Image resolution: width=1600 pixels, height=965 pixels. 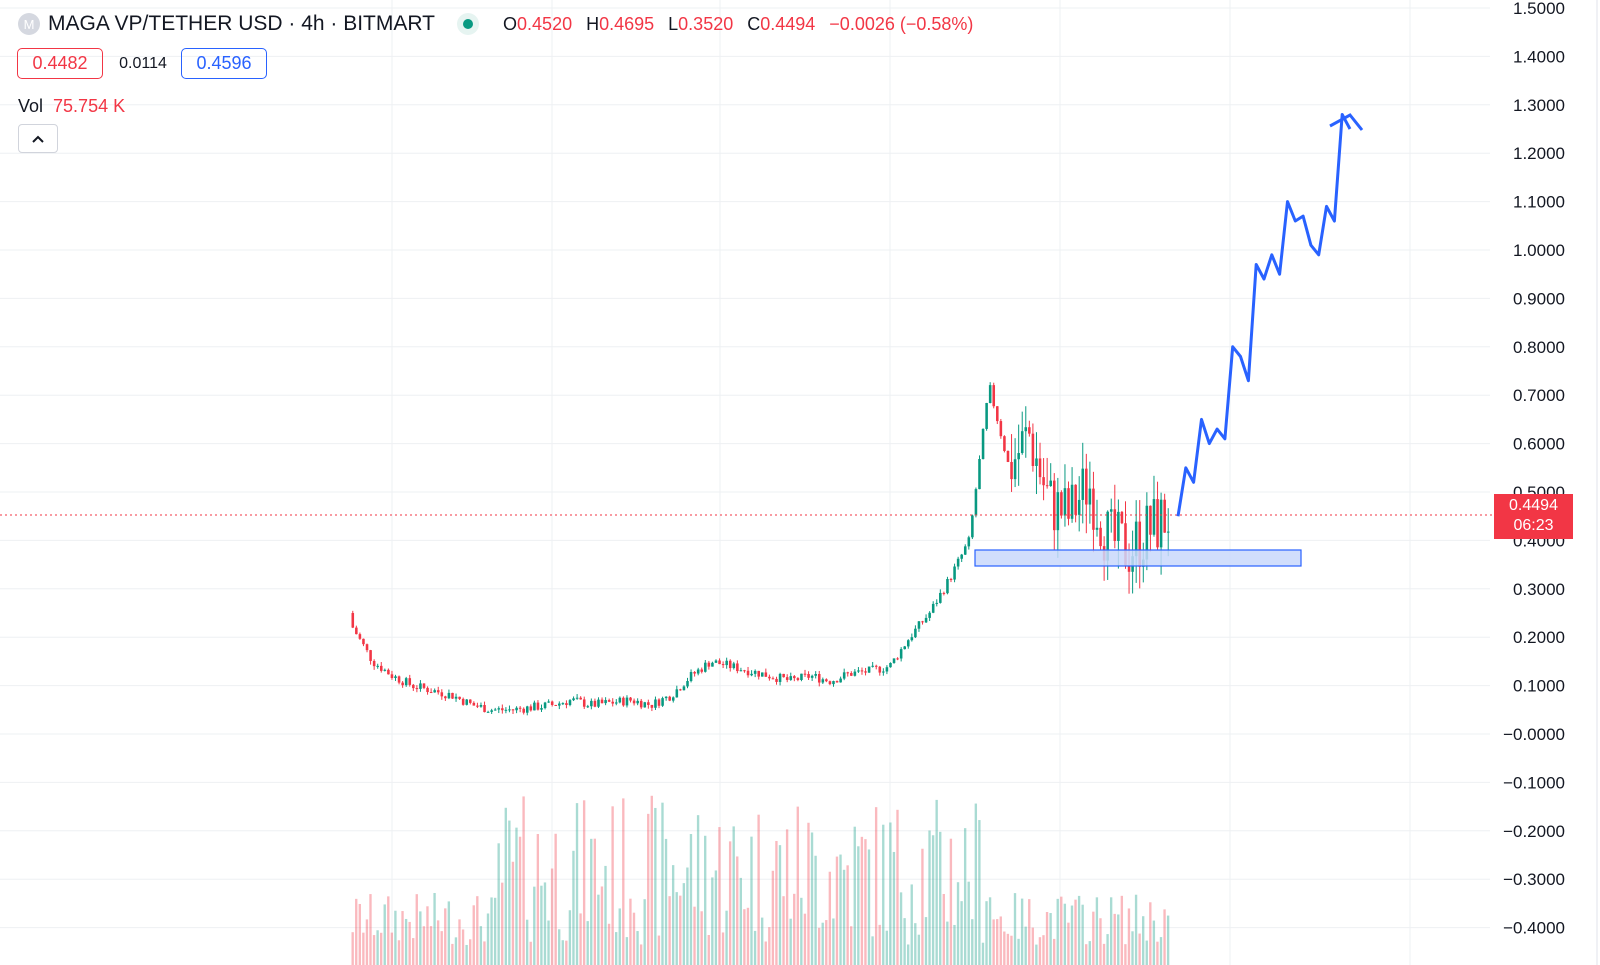 What do you see at coordinates (1539, 250) in the screenshot?
I see `price-axis-tick-label: 1.0000` at bounding box center [1539, 250].